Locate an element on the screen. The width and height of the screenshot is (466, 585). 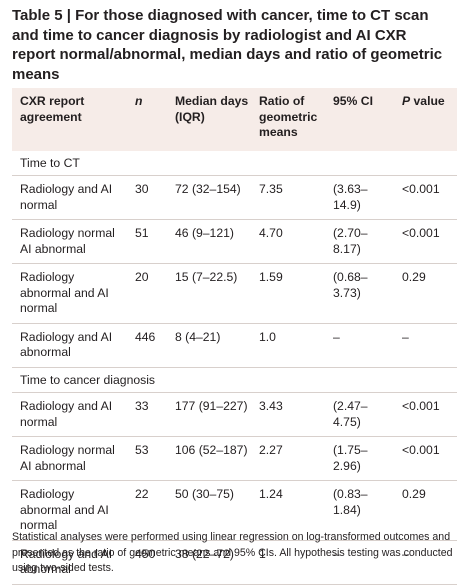
section-row: Time to cancer diagnosis is located at coordinates (234, 380).